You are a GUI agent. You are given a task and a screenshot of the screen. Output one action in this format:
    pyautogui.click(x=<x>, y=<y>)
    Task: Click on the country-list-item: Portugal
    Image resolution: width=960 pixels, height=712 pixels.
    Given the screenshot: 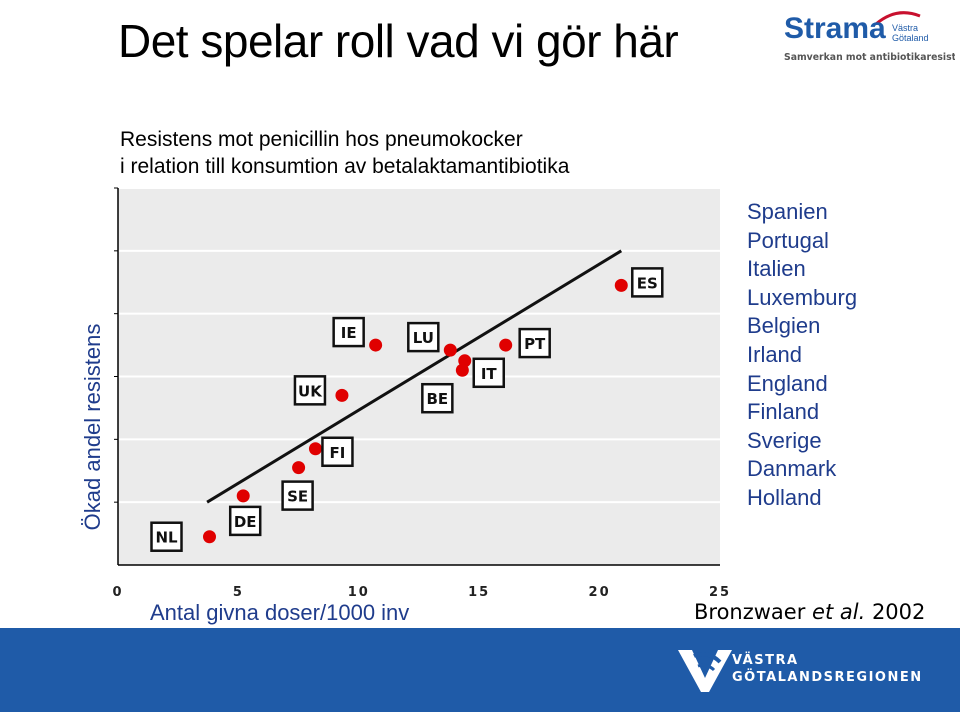 What is the action you would take?
    pyautogui.click(x=788, y=240)
    